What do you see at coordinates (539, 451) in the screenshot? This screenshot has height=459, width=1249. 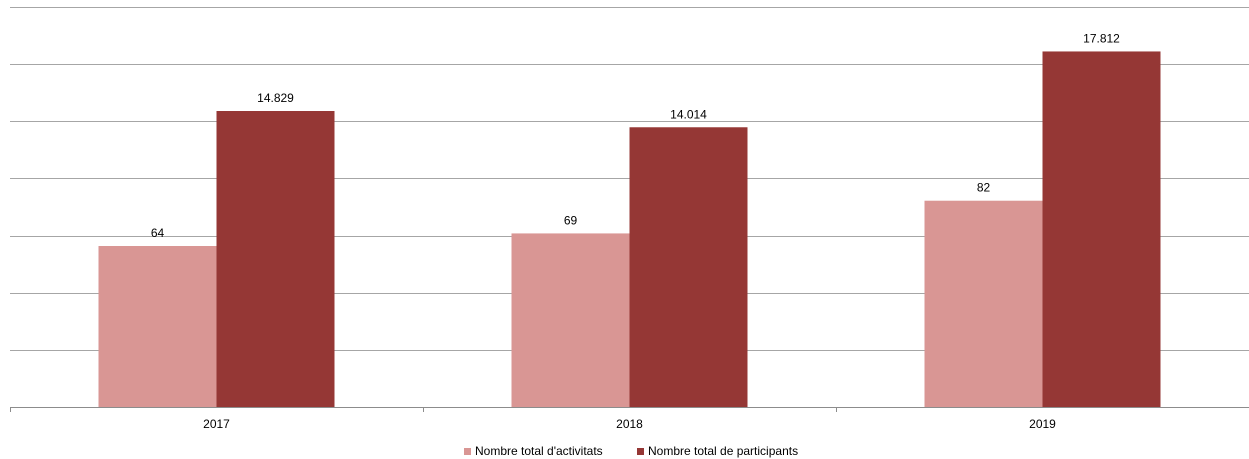 I see `legend-label-activitats: Nombre total d'activitats` at bounding box center [539, 451].